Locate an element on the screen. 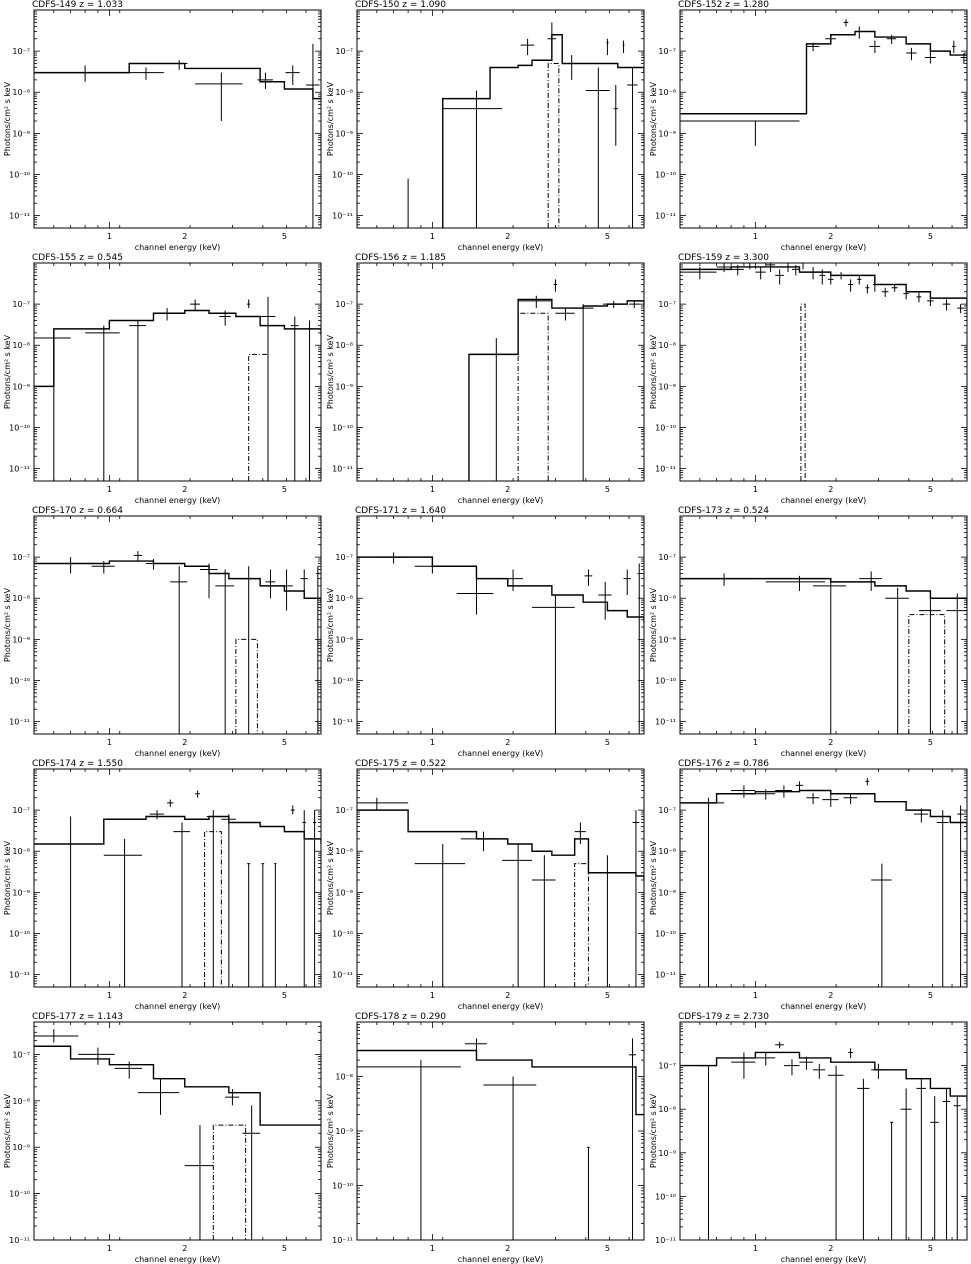 The width and height of the screenshot is (971, 1264). chart-title: CDFS-155 z = 0.545 is located at coordinates (77, 258).